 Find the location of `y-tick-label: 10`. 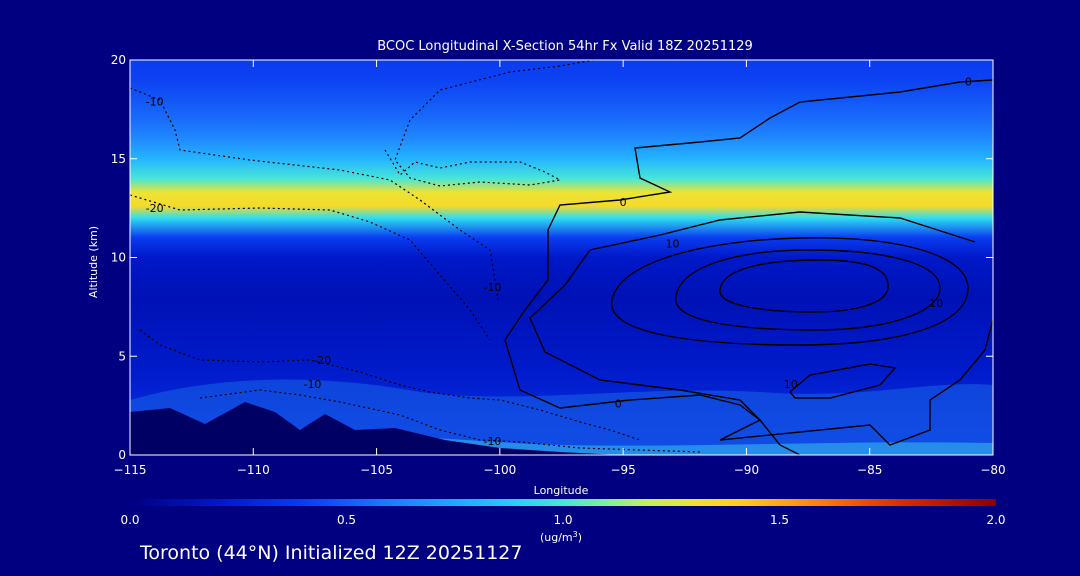

y-tick-label: 10 is located at coordinates (118, 258).